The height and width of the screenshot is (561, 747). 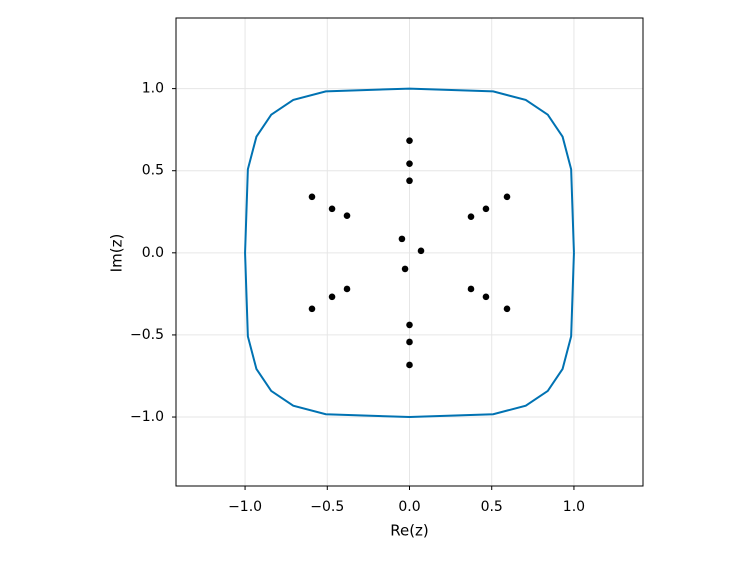 What do you see at coordinates (153, 89) in the screenshot?
I see `y-tick-label: 1.0` at bounding box center [153, 89].